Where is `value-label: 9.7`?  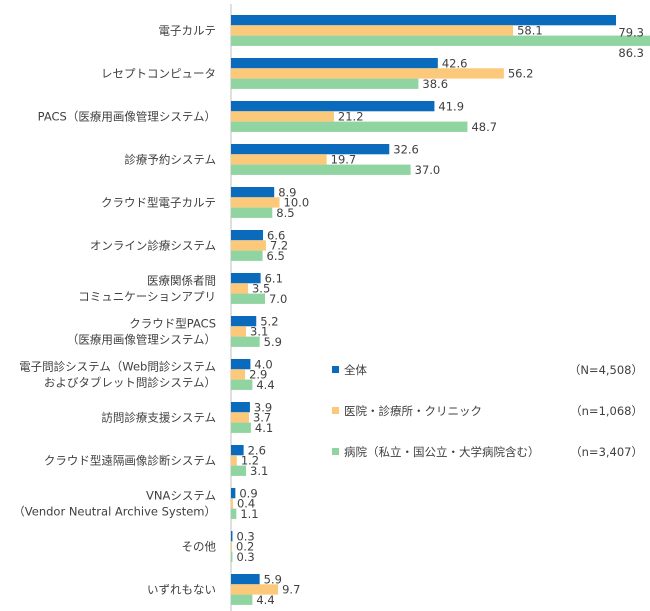 value-label: 9.7 is located at coordinates (291, 590).